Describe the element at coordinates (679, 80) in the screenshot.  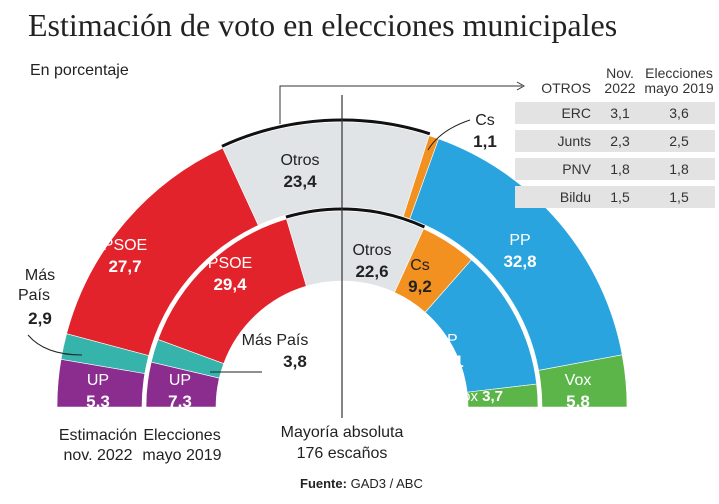
I see `header-may2019: Elecciones mayo 2019` at that location.